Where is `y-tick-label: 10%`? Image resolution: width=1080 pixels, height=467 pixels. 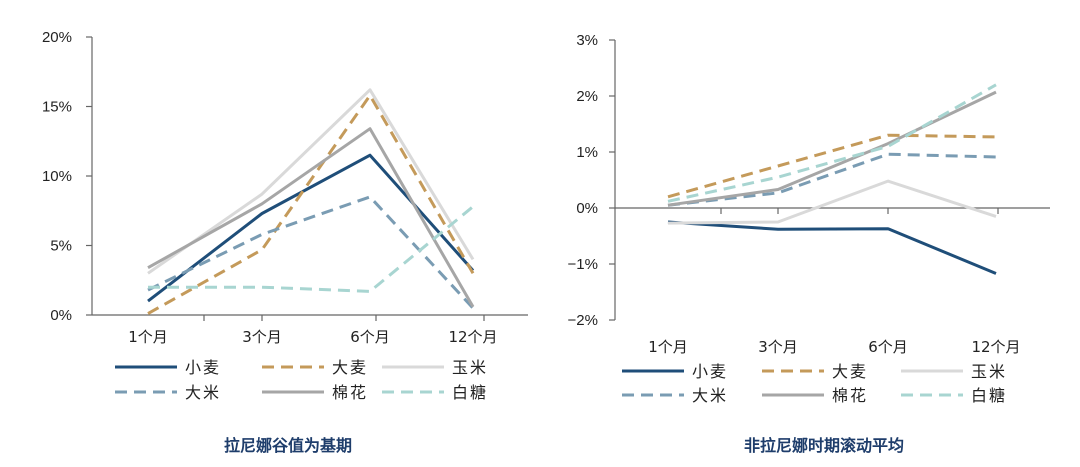
y-tick-label: 10% is located at coordinates (57, 176).